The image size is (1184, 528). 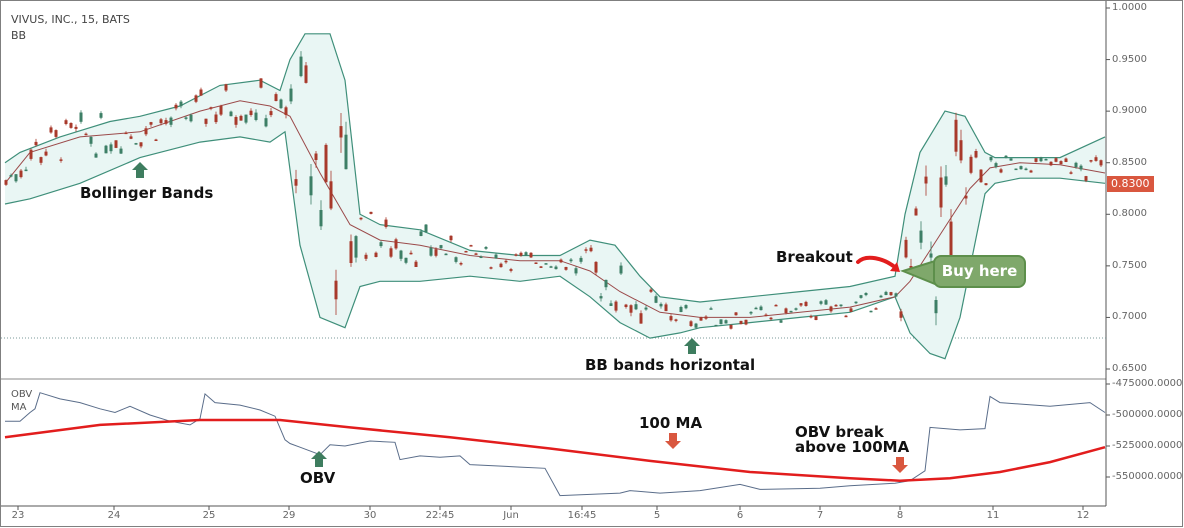 What do you see at coordinates (1129, 59) in the screenshot?
I see `price-tick: 0.9500` at bounding box center [1129, 59].